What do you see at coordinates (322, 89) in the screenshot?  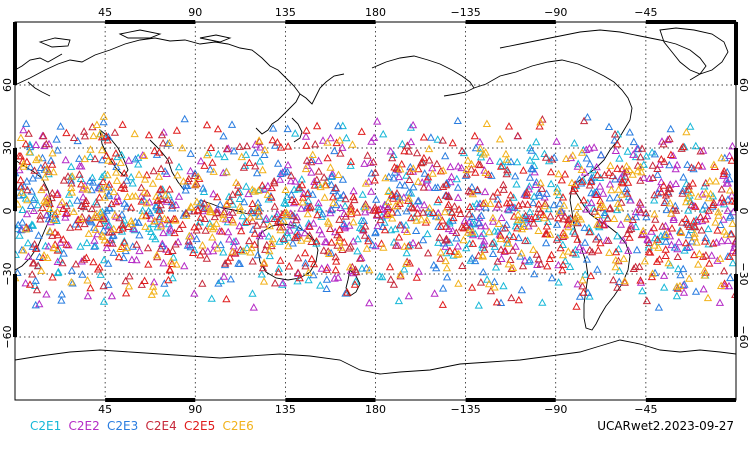 I see `coastline-kamchatka` at bounding box center [322, 89].